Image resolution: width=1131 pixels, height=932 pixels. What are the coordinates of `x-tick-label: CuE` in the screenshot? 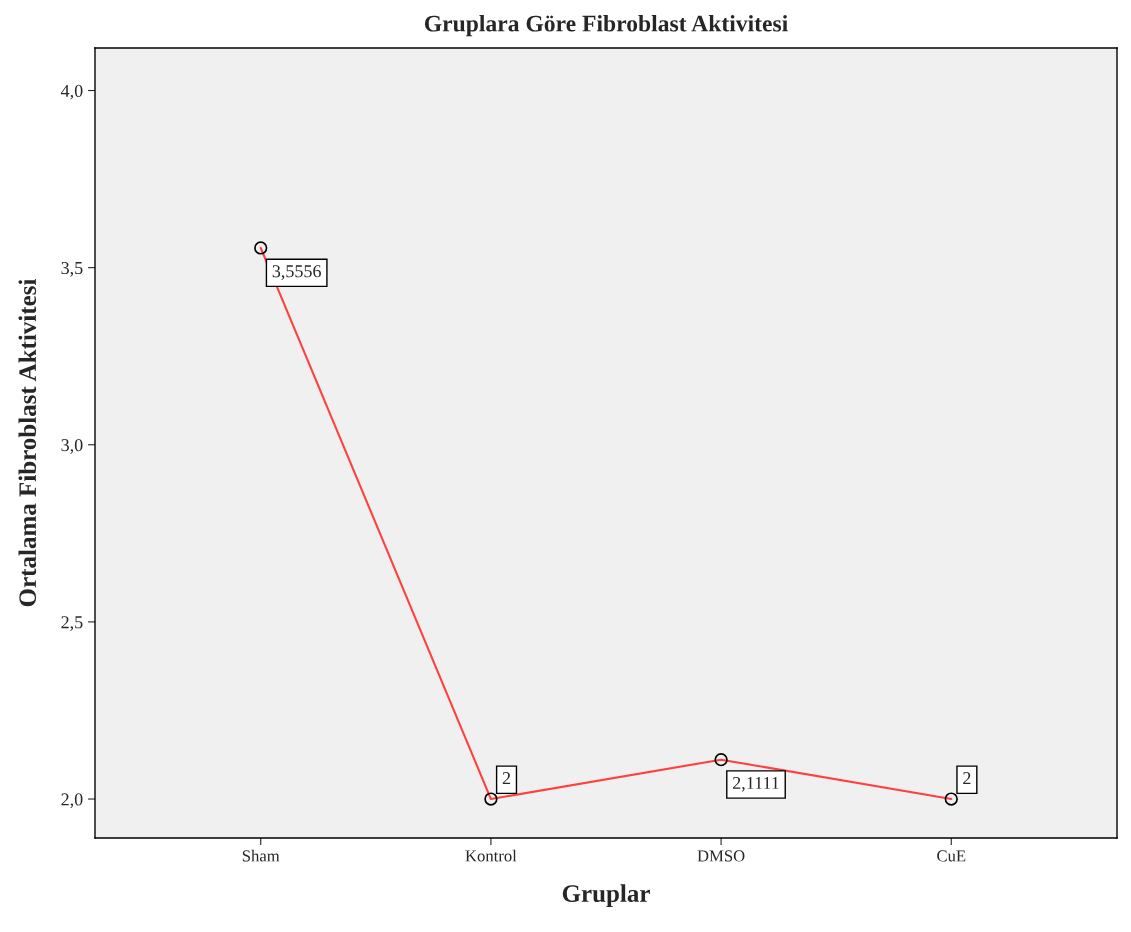 It's located at (951, 856).